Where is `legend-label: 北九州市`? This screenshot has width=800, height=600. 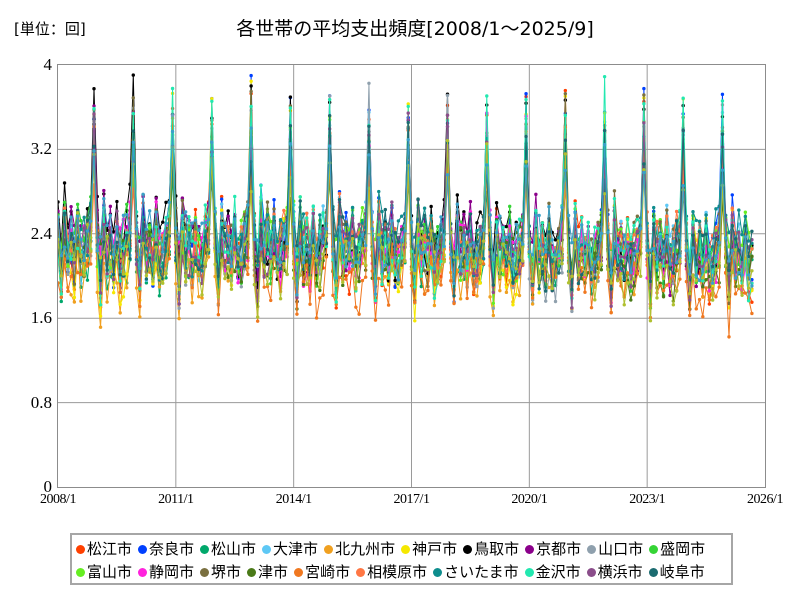 legend-label: 北九州市 is located at coordinates (365, 549).